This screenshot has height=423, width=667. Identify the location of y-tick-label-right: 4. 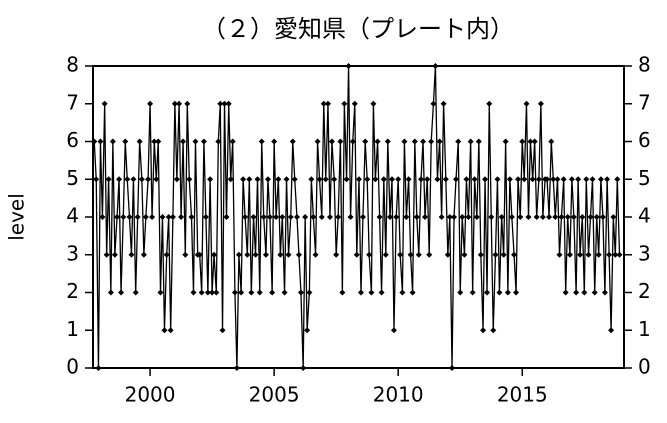
(644, 216).